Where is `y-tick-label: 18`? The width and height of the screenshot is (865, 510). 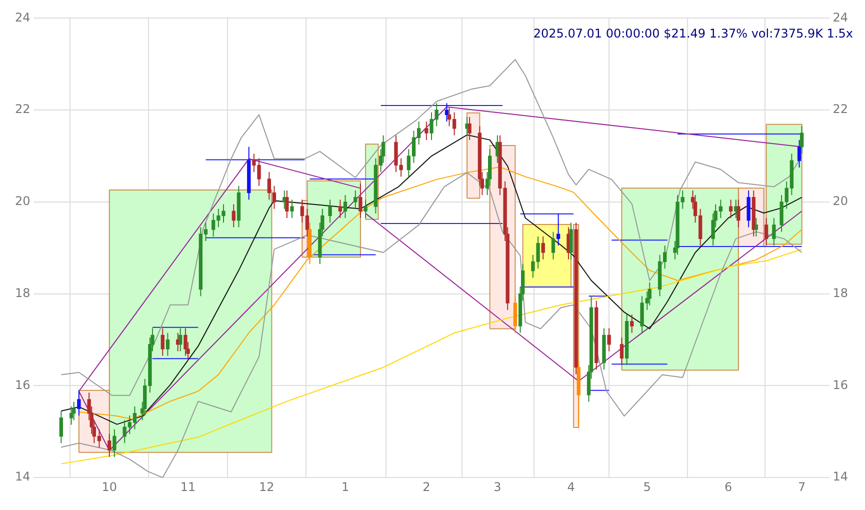 y-tick-label: 18 is located at coordinates (22, 293).